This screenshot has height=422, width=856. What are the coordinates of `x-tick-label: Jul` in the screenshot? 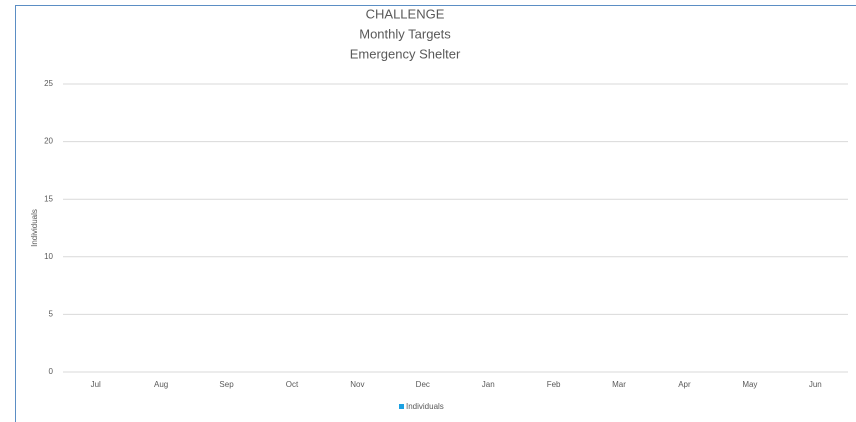 It's located at (96, 384).